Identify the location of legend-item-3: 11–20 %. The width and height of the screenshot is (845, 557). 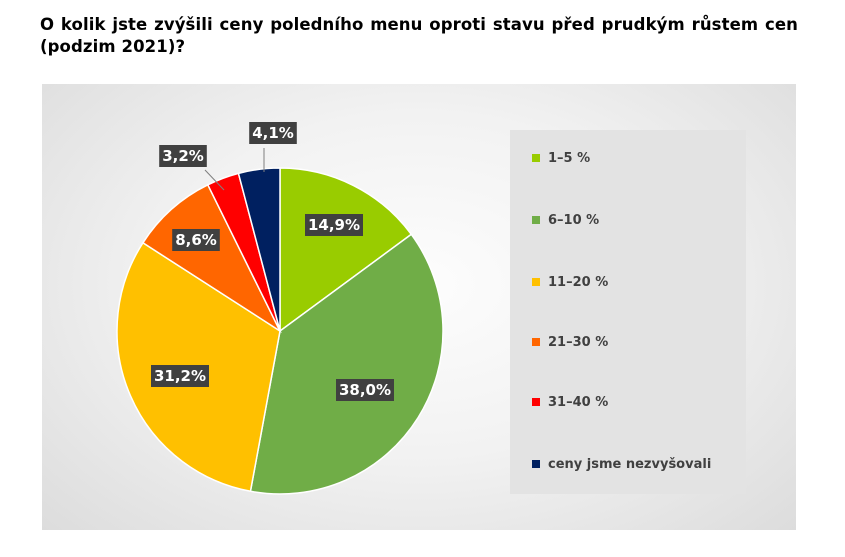
(570, 282).